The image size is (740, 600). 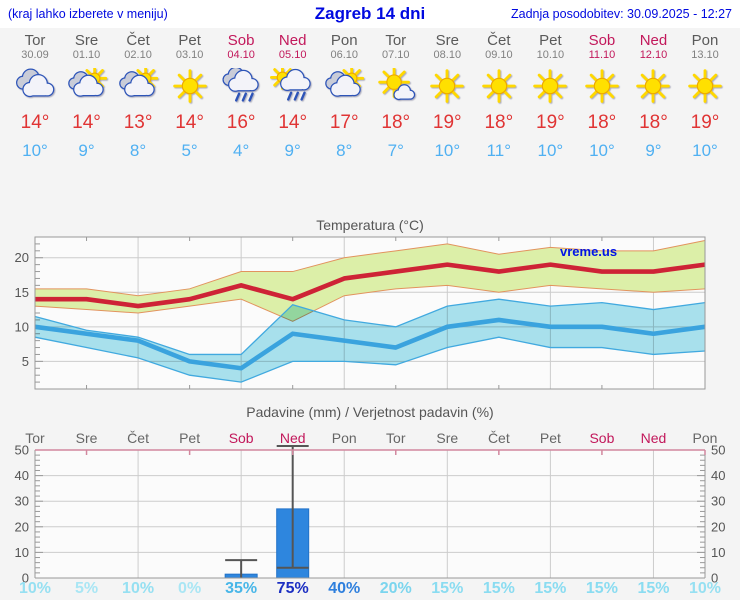 What do you see at coordinates (369, 412) in the screenshot?
I see `precip-chart-title: Padavine (mm) / Verjetnost padavin (%)` at bounding box center [369, 412].